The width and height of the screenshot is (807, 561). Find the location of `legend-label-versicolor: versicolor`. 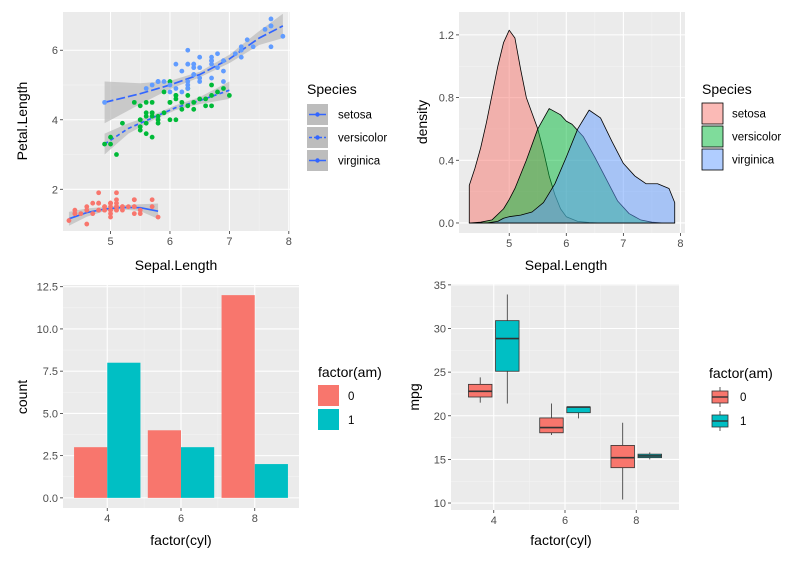

legend-label-versicolor: versicolor is located at coordinates (756, 138).